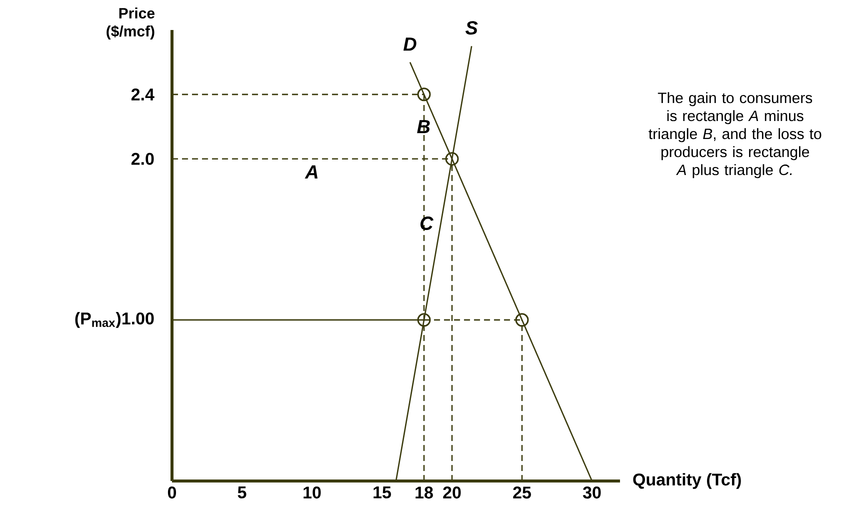 The height and width of the screenshot is (512, 853). I want to click on y-axis-title: Price ($/mcf), so click(130, 24).